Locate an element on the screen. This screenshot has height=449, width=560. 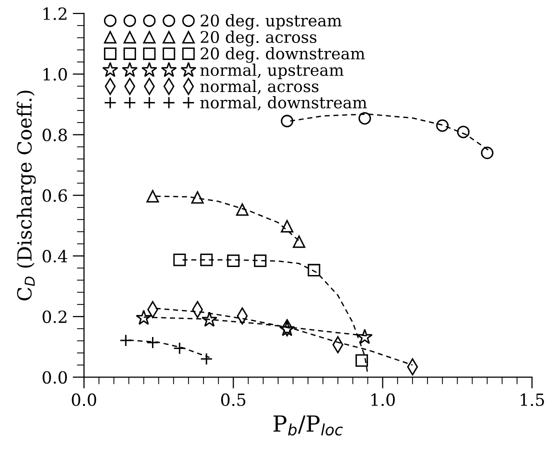
y-tick-label: 1.0 is located at coordinates (55, 74).